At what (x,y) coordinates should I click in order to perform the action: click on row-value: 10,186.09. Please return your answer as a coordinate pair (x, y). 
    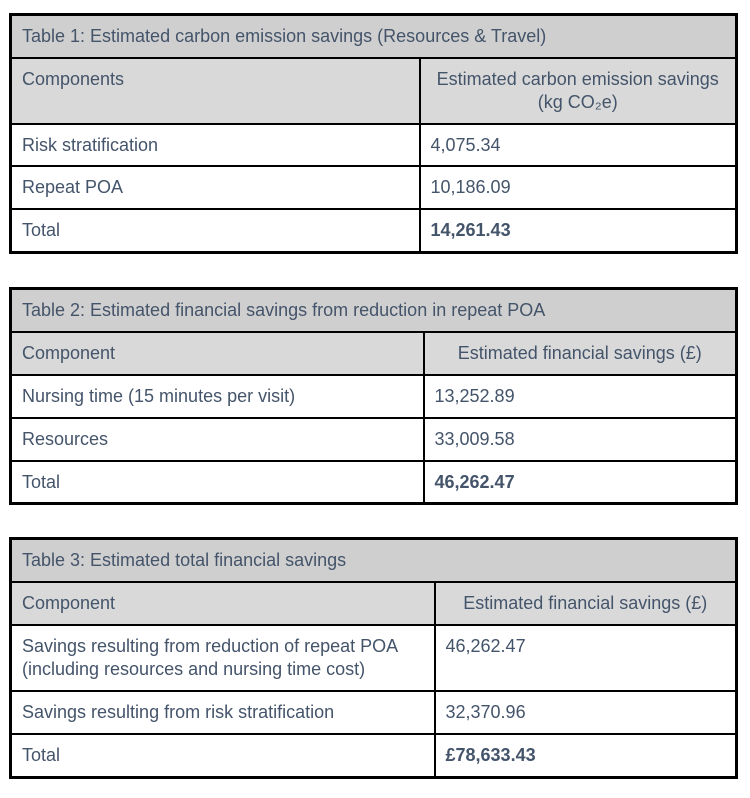
    Looking at the image, I should click on (578, 188).